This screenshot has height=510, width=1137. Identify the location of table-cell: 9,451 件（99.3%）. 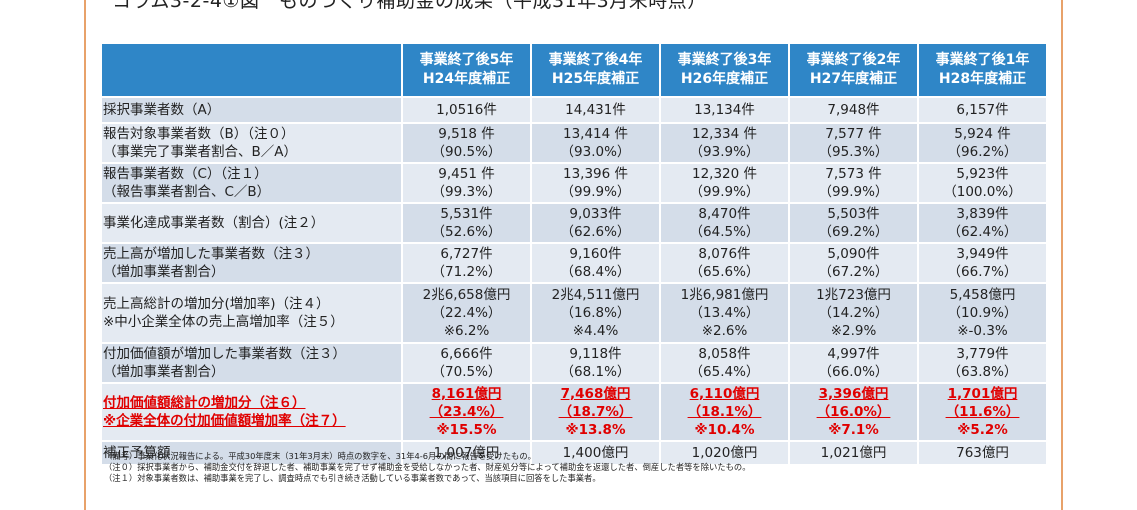
(466, 183).